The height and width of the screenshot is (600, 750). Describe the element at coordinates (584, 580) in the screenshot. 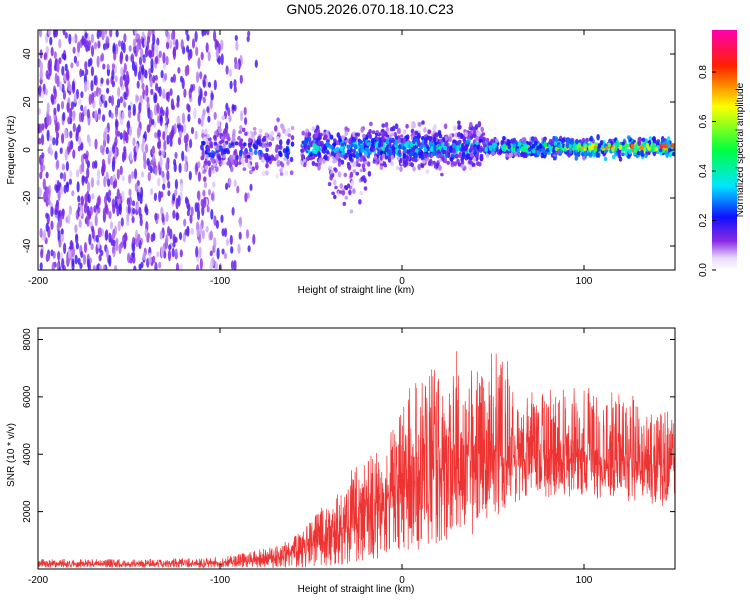

I see `snr-x-tick-label: 100` at that location.